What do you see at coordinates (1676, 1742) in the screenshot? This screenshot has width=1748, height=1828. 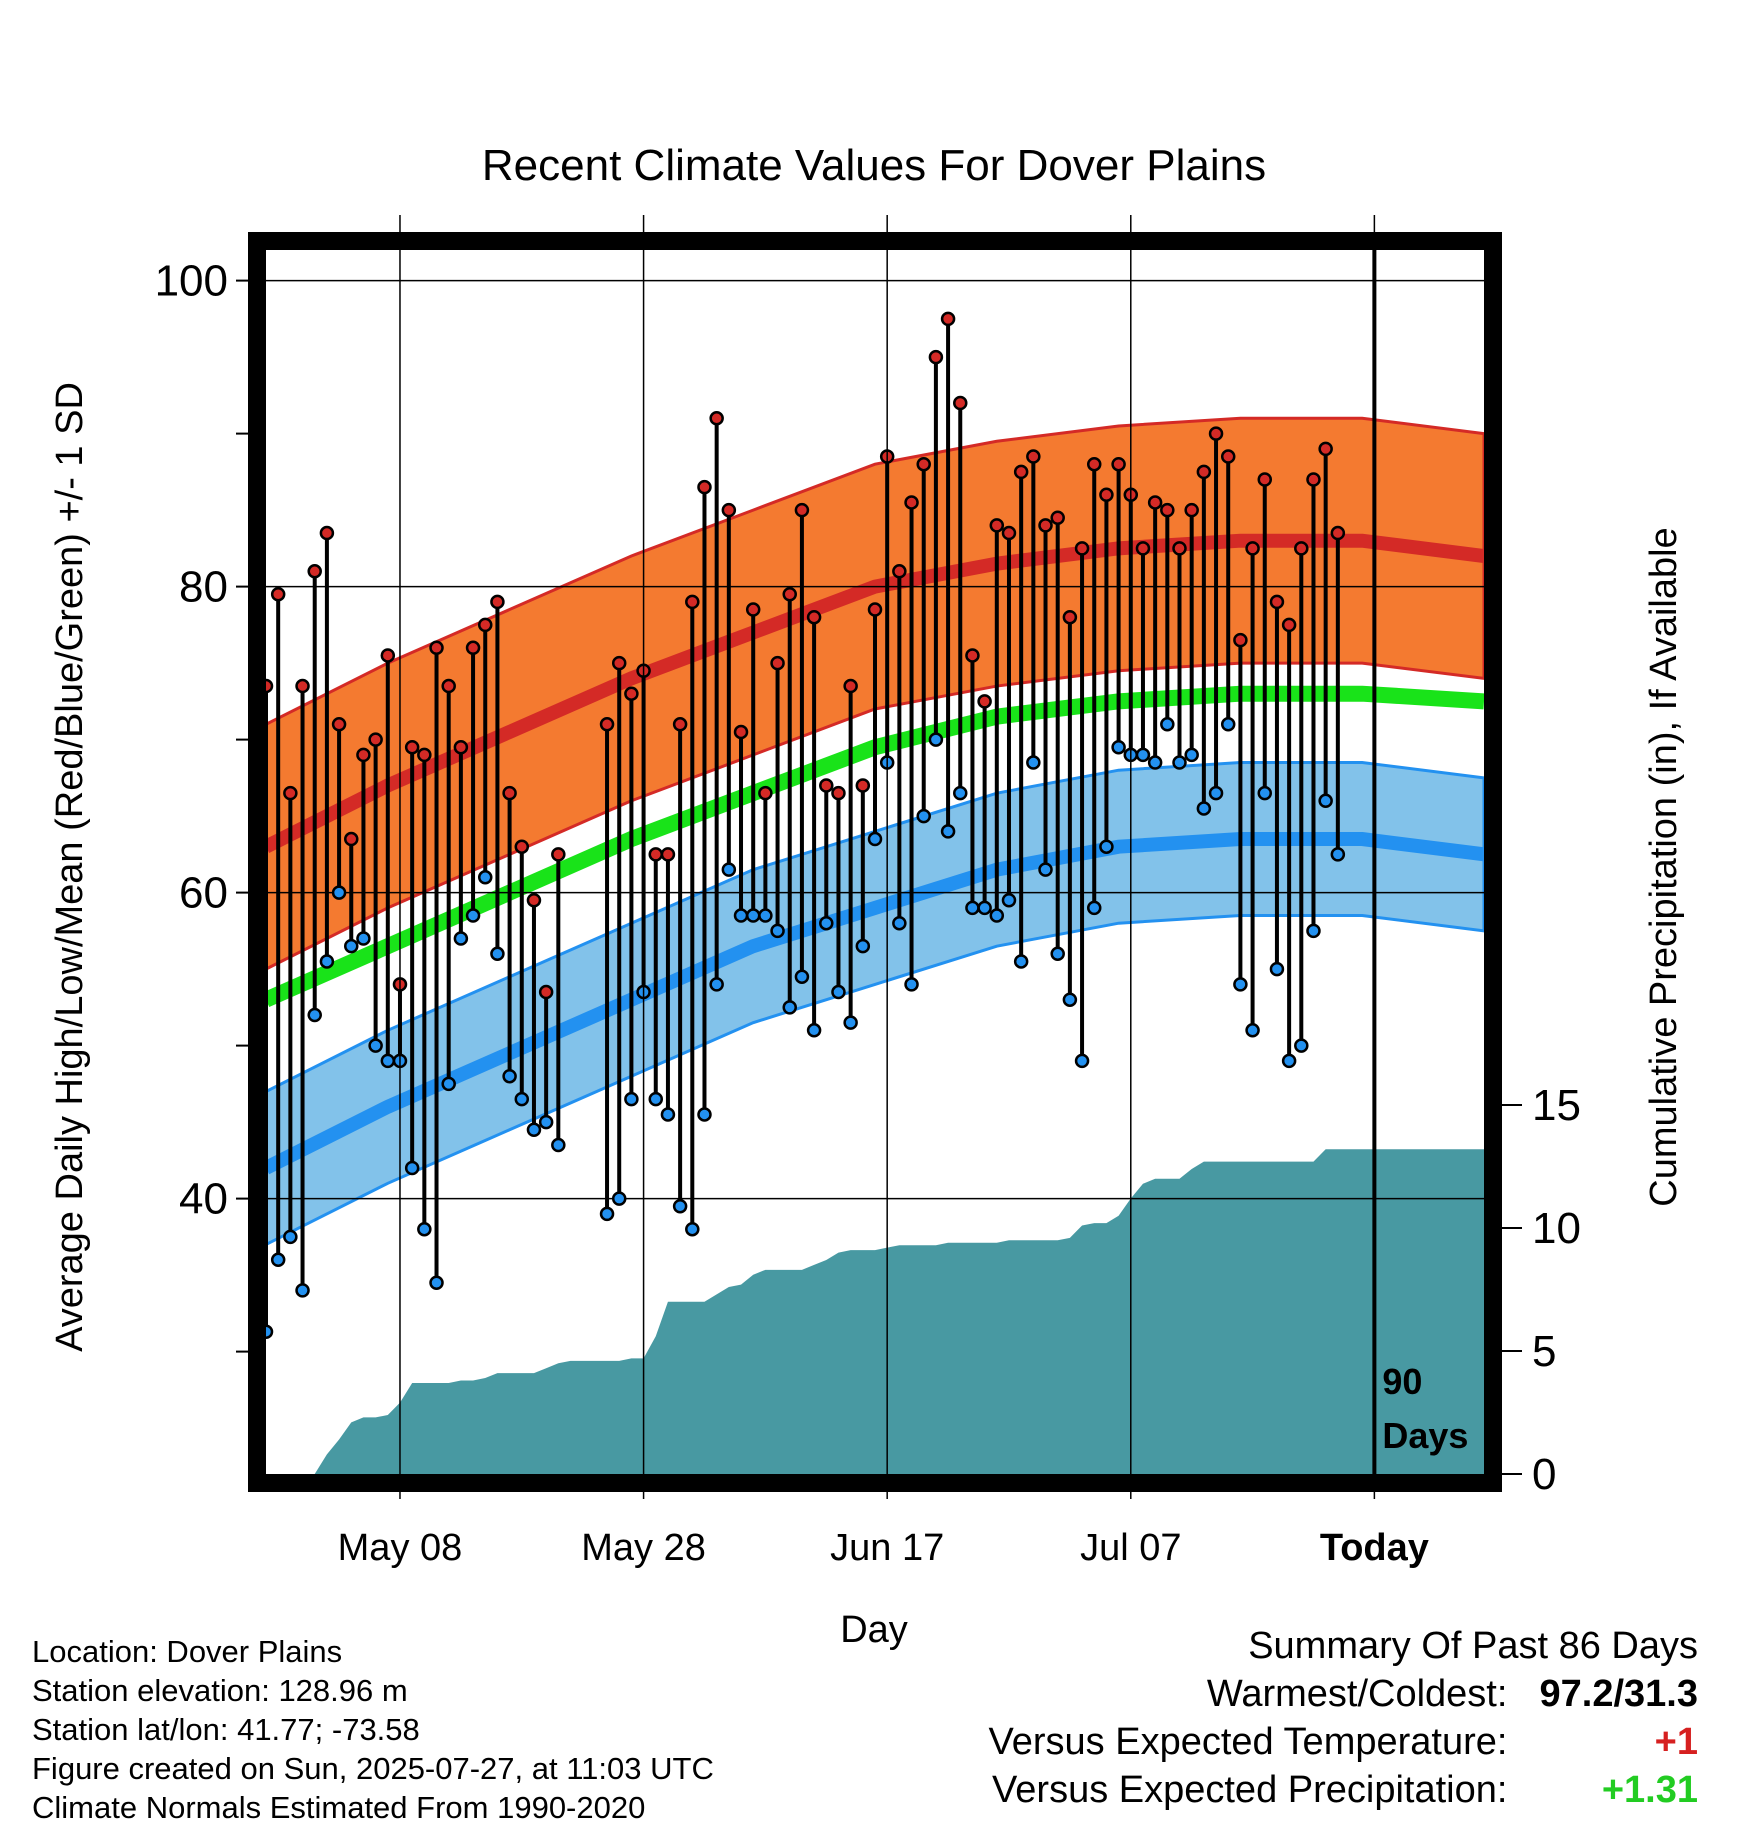 I see `temp-value: +1` at bounding box center [1676, 1742].